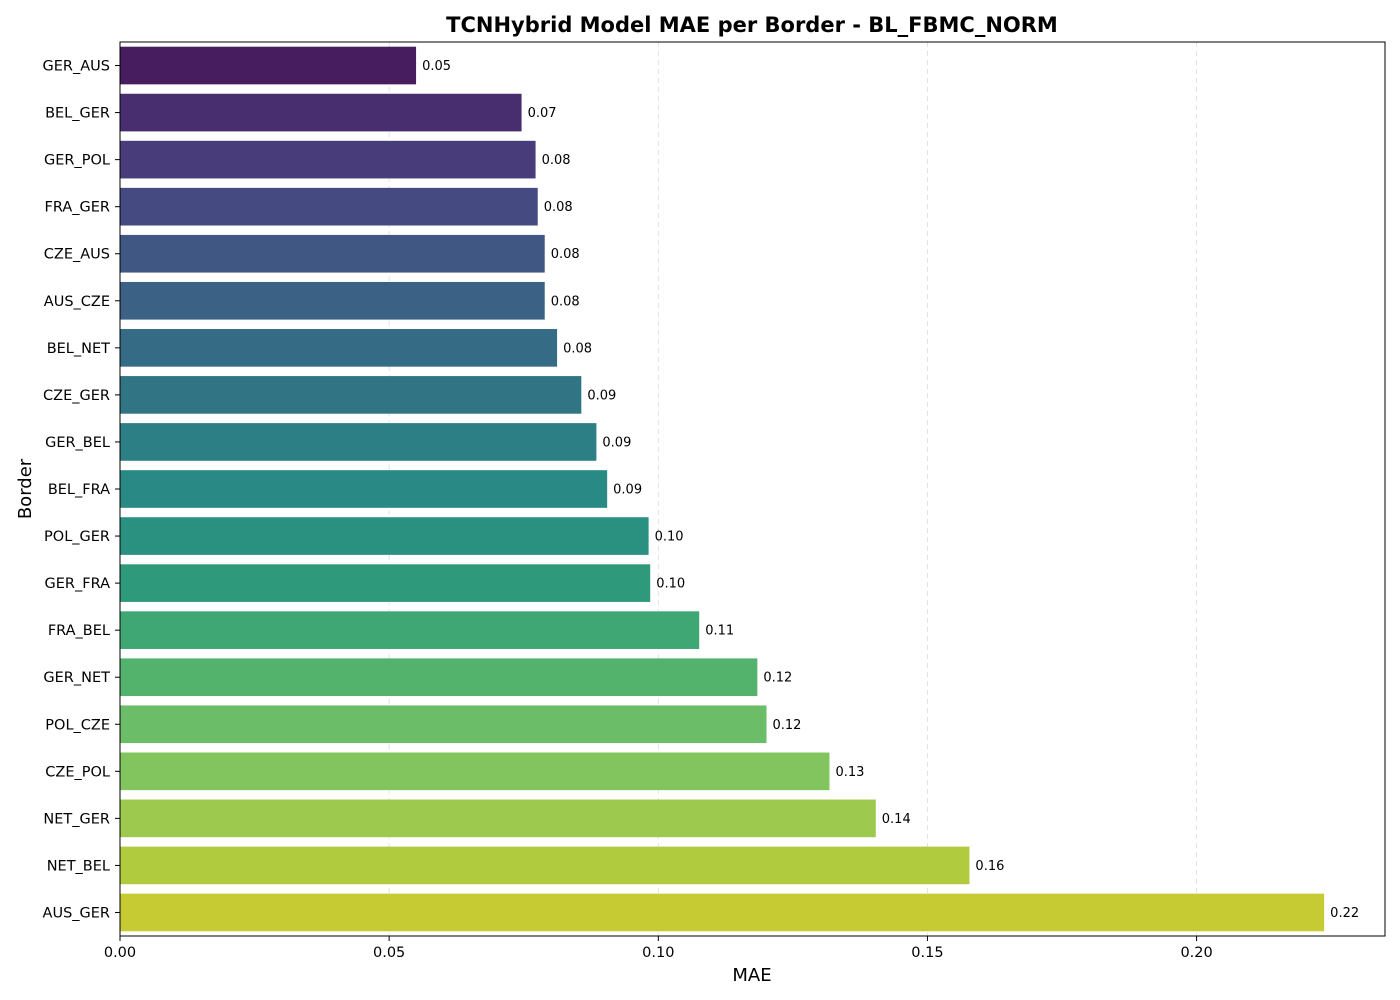  I want to click on y-tick-label: GER_NET, so click(76, 678).